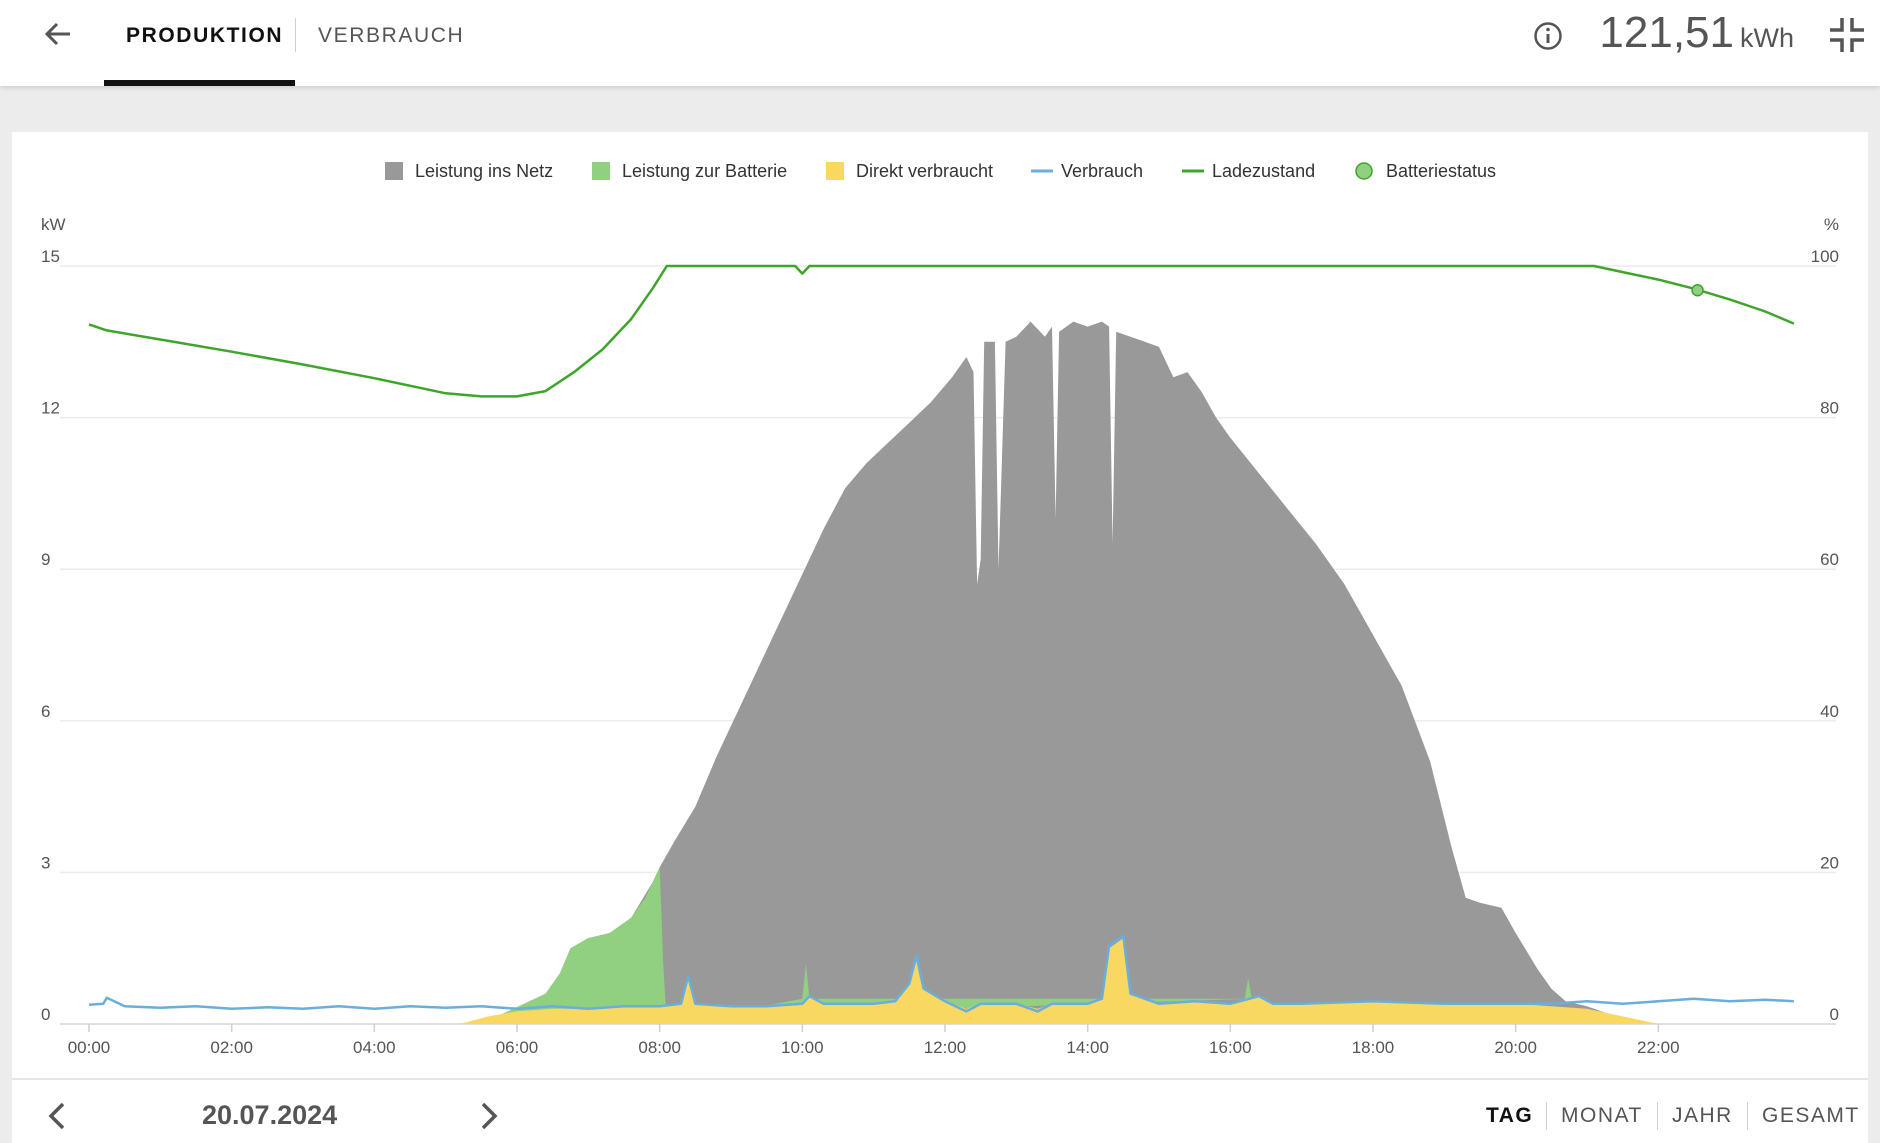  I want to click on active-tab-indicator, so click(199, 83).